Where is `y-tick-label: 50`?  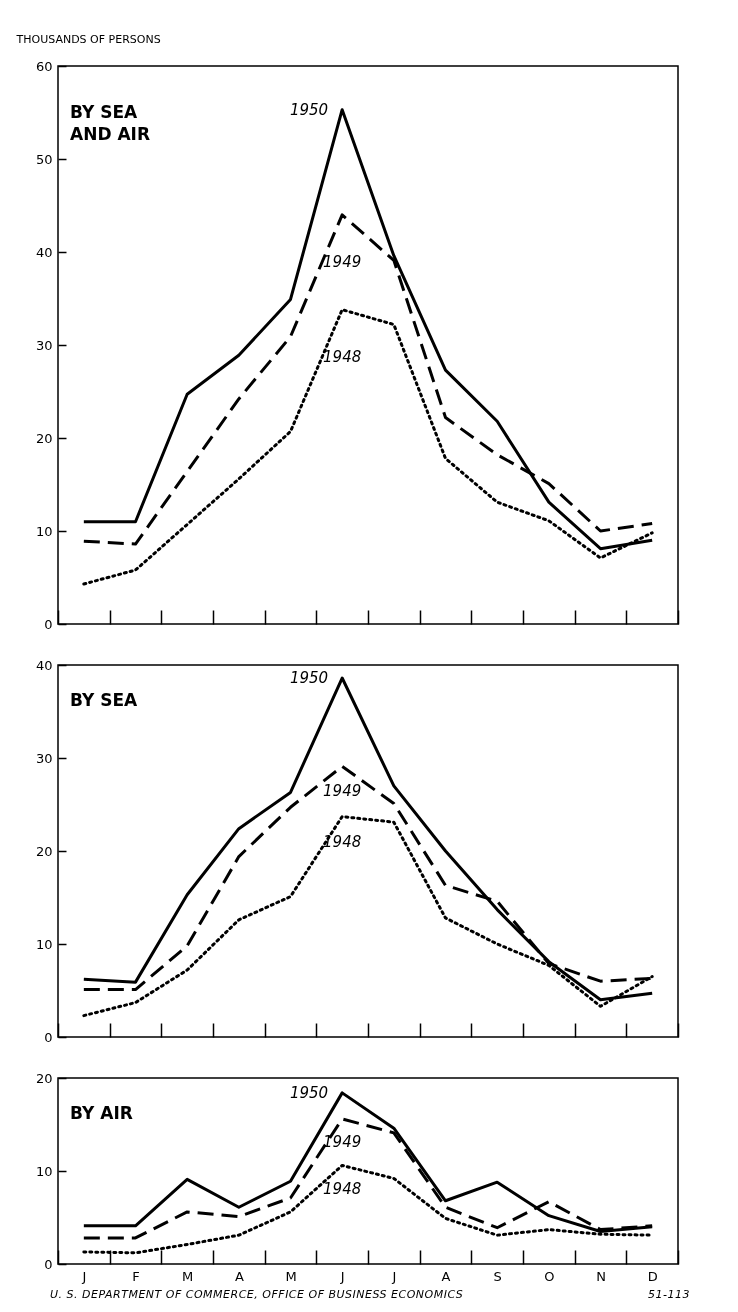
y-tick-label: 50 is located at coordinates (44, 159).